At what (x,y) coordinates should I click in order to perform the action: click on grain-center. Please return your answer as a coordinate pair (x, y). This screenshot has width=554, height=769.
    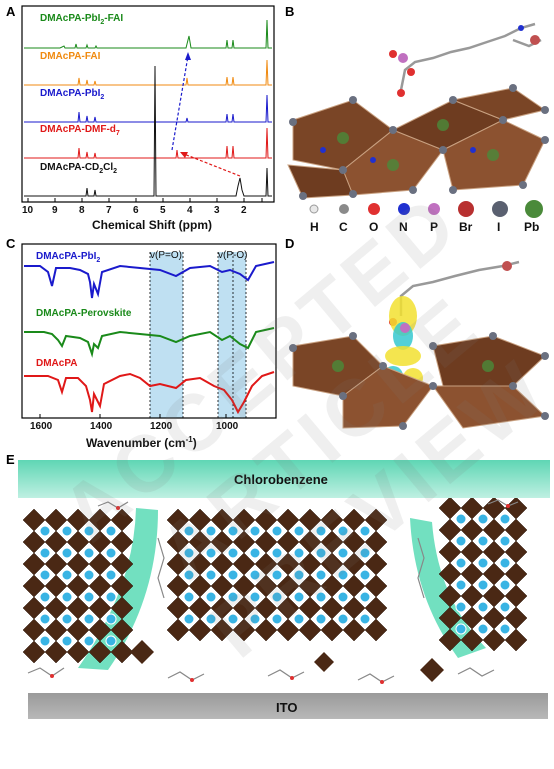
    Looking at the image, I should click on (277, 575).